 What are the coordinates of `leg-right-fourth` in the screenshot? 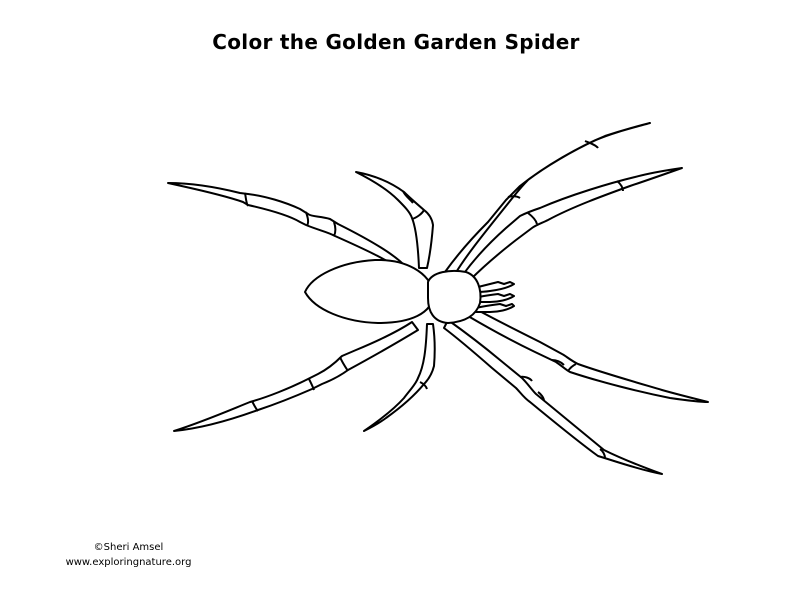 It's located at (588, 355).